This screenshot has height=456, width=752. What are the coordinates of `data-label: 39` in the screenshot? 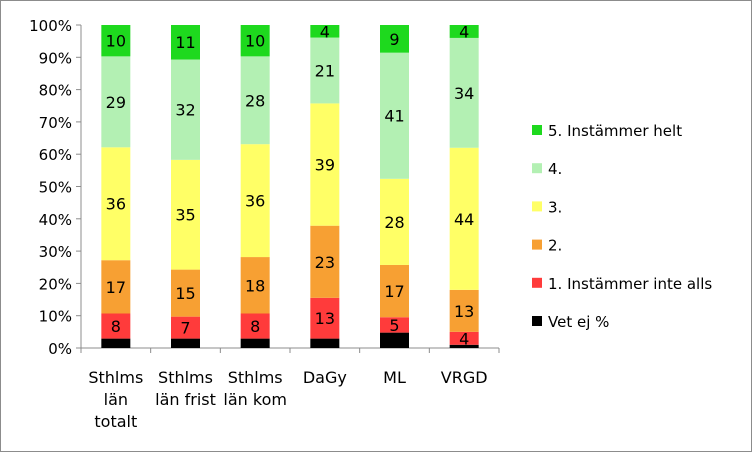 It's located at (325, 165).